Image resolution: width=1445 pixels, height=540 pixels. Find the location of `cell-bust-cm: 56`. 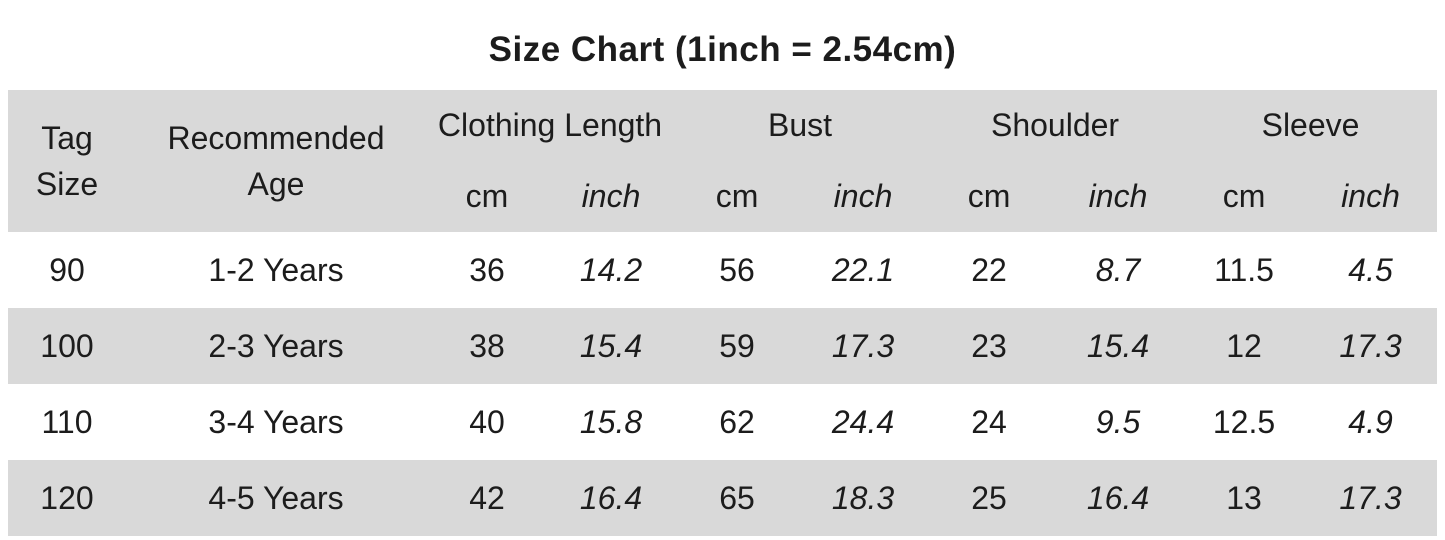

cell-bust-cm: 56 is located at coordinates (737, 269).